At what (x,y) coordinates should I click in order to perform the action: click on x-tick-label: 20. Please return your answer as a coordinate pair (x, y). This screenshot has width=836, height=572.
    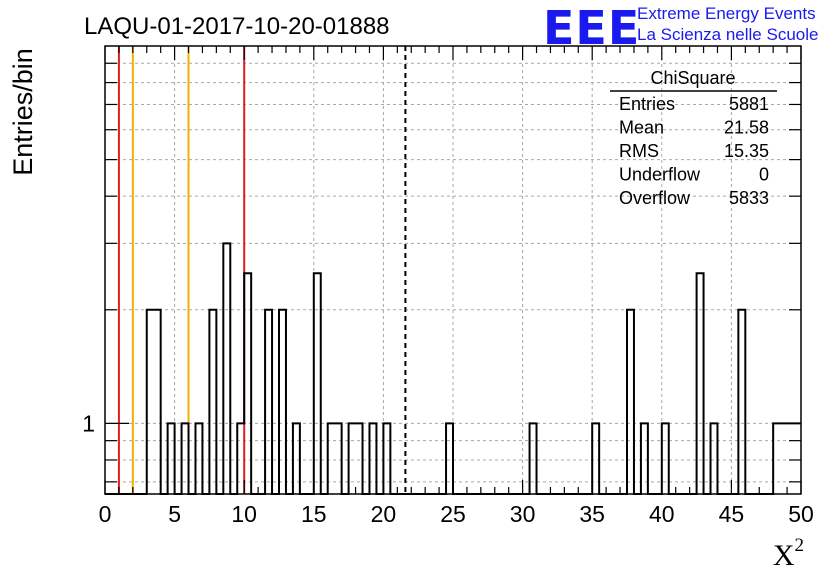
    Looking at the image, I should click on (384, 514).